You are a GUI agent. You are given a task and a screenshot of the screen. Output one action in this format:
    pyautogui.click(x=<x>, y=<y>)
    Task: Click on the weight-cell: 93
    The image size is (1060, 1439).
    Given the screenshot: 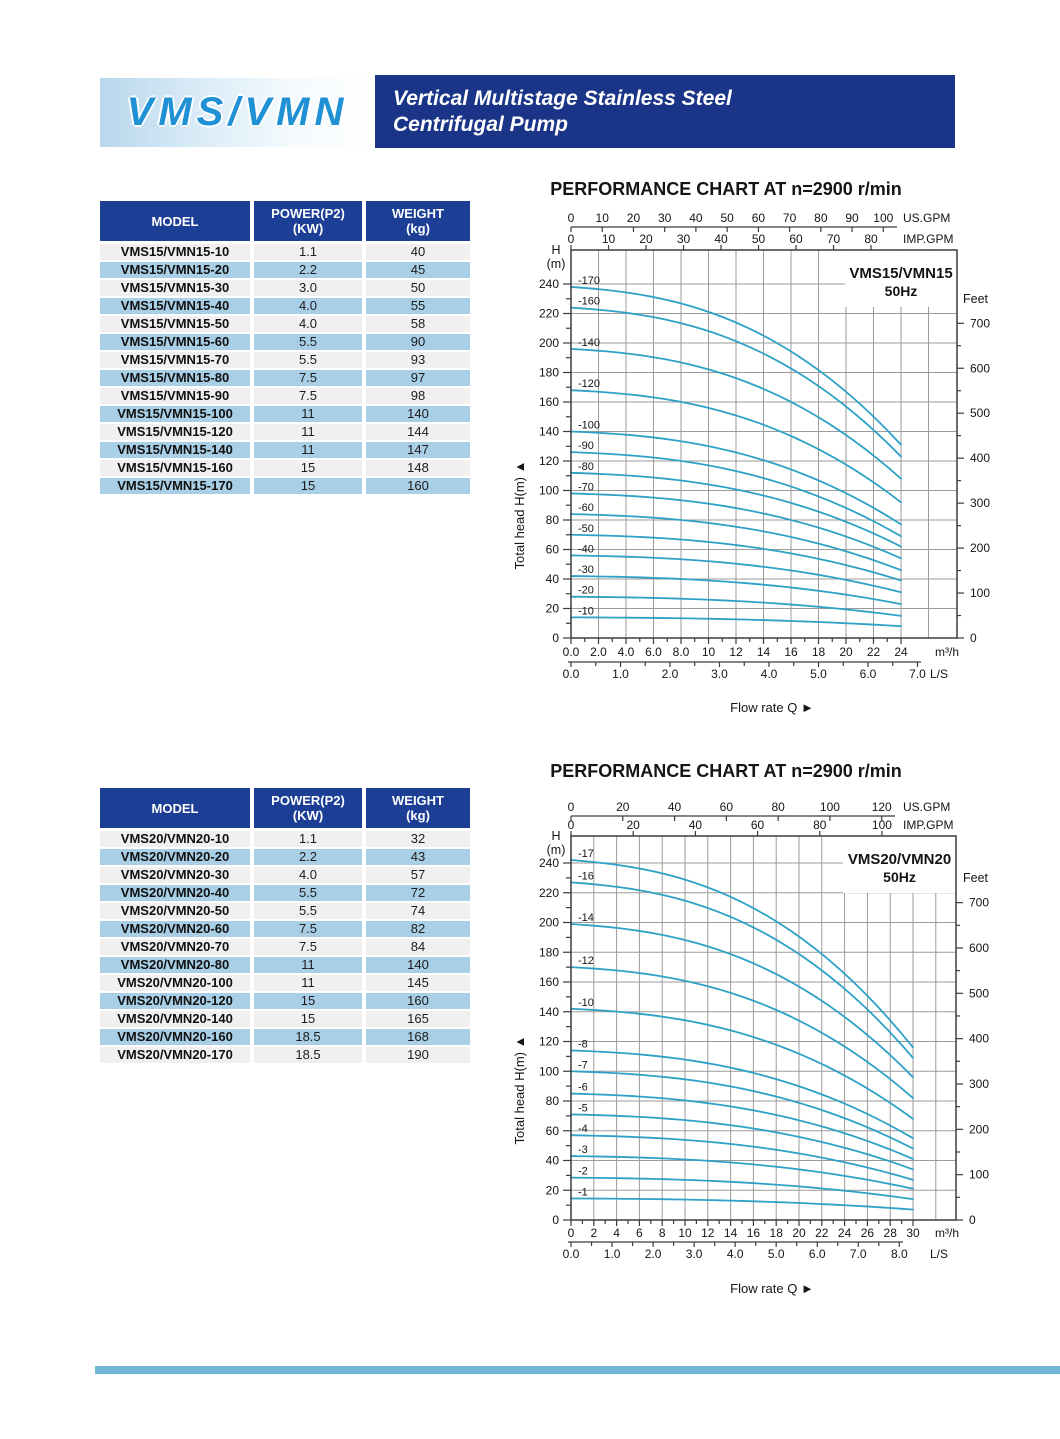 What is the action you would take?
    pyautogui.click(x=416, y=361)
    